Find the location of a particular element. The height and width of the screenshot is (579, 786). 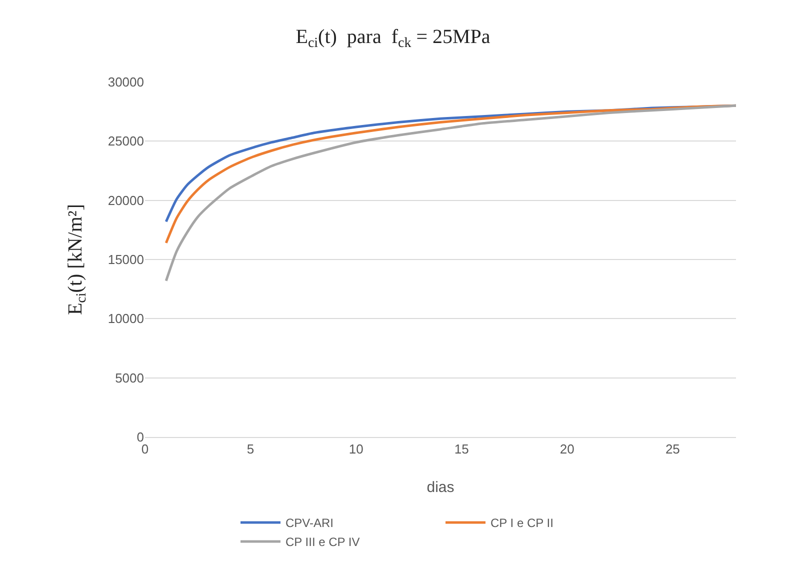

y-tick-label: 0 is located at coordinates (140, 437).